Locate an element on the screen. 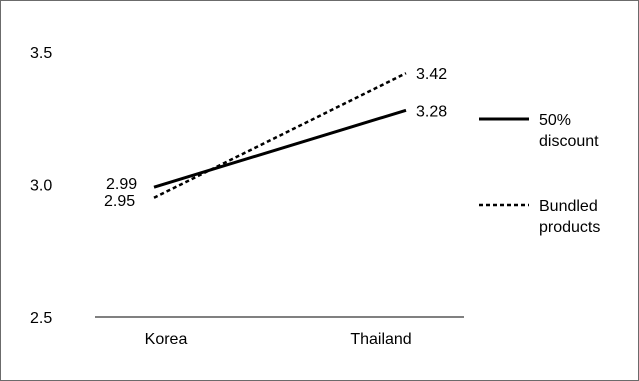 Image resolution: width=639 pixels, height=381 pixels. legend-label: Bundled is located at coordinates (568, 206).